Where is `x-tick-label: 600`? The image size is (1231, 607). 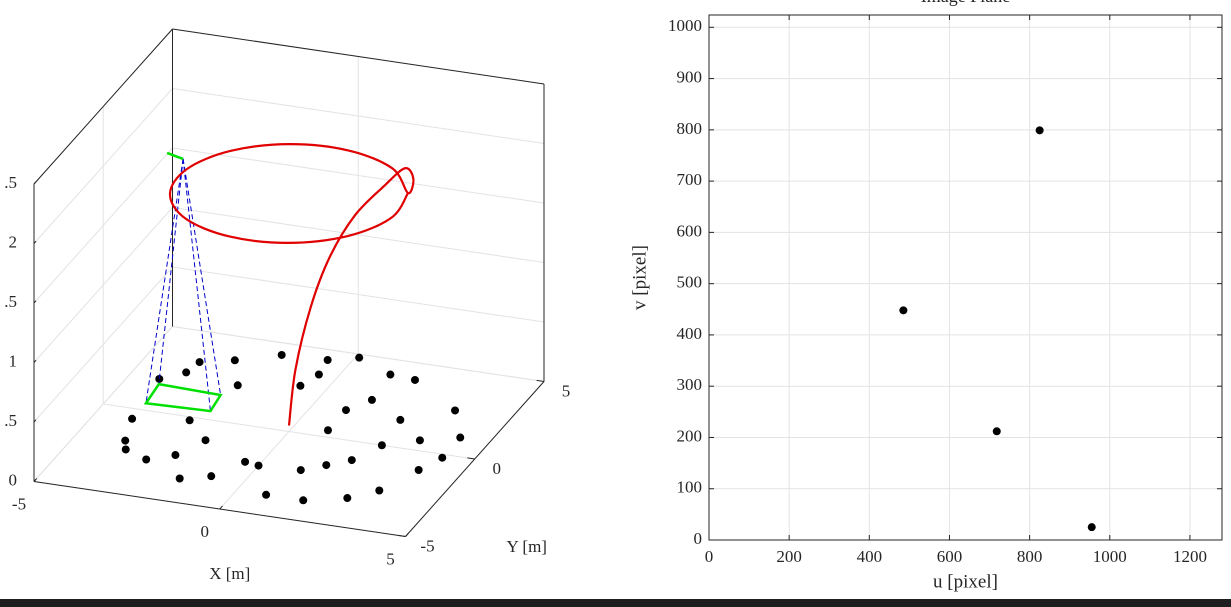
x-tick-label: 600 is located at coordinates (950, 556).